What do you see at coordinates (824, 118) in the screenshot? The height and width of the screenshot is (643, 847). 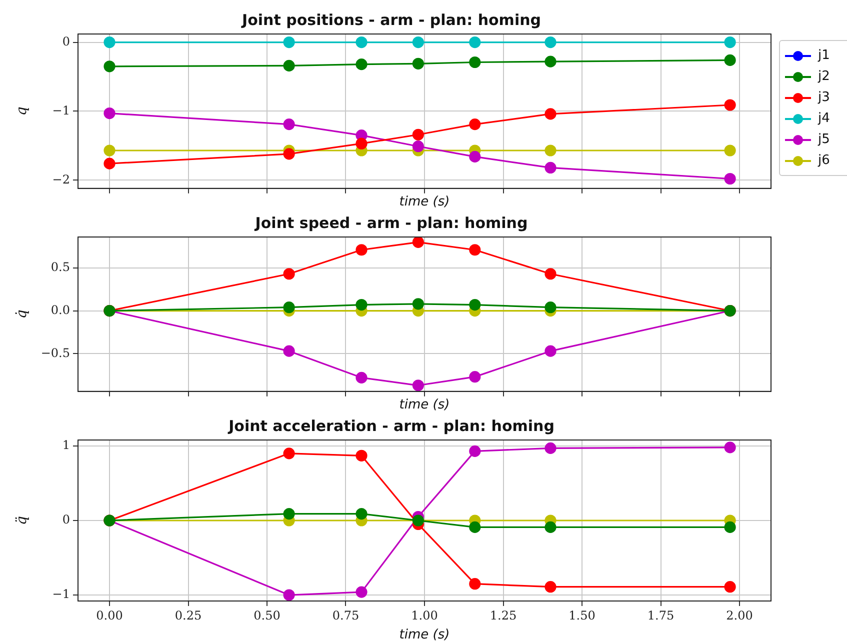 I see `legend-label: j4` at bounding box center [824, 118].